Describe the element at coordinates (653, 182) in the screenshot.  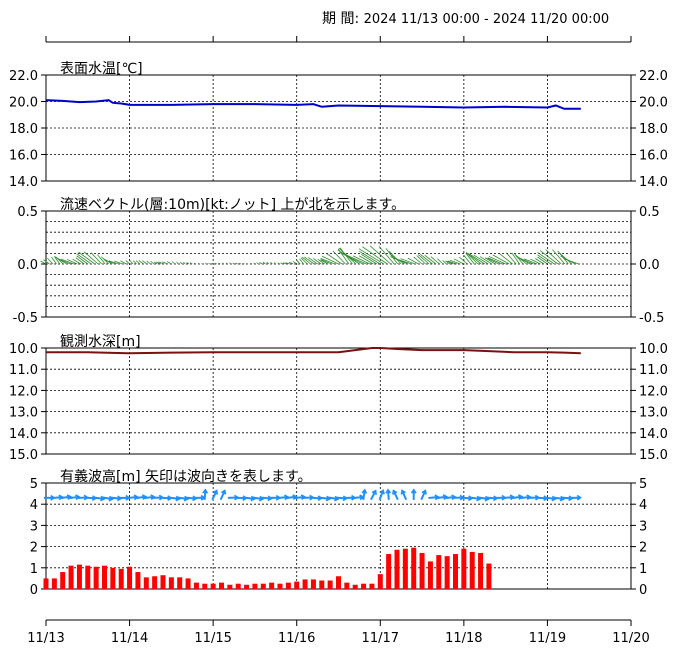
I see `y-tick-label-right: 14.0` at that location.